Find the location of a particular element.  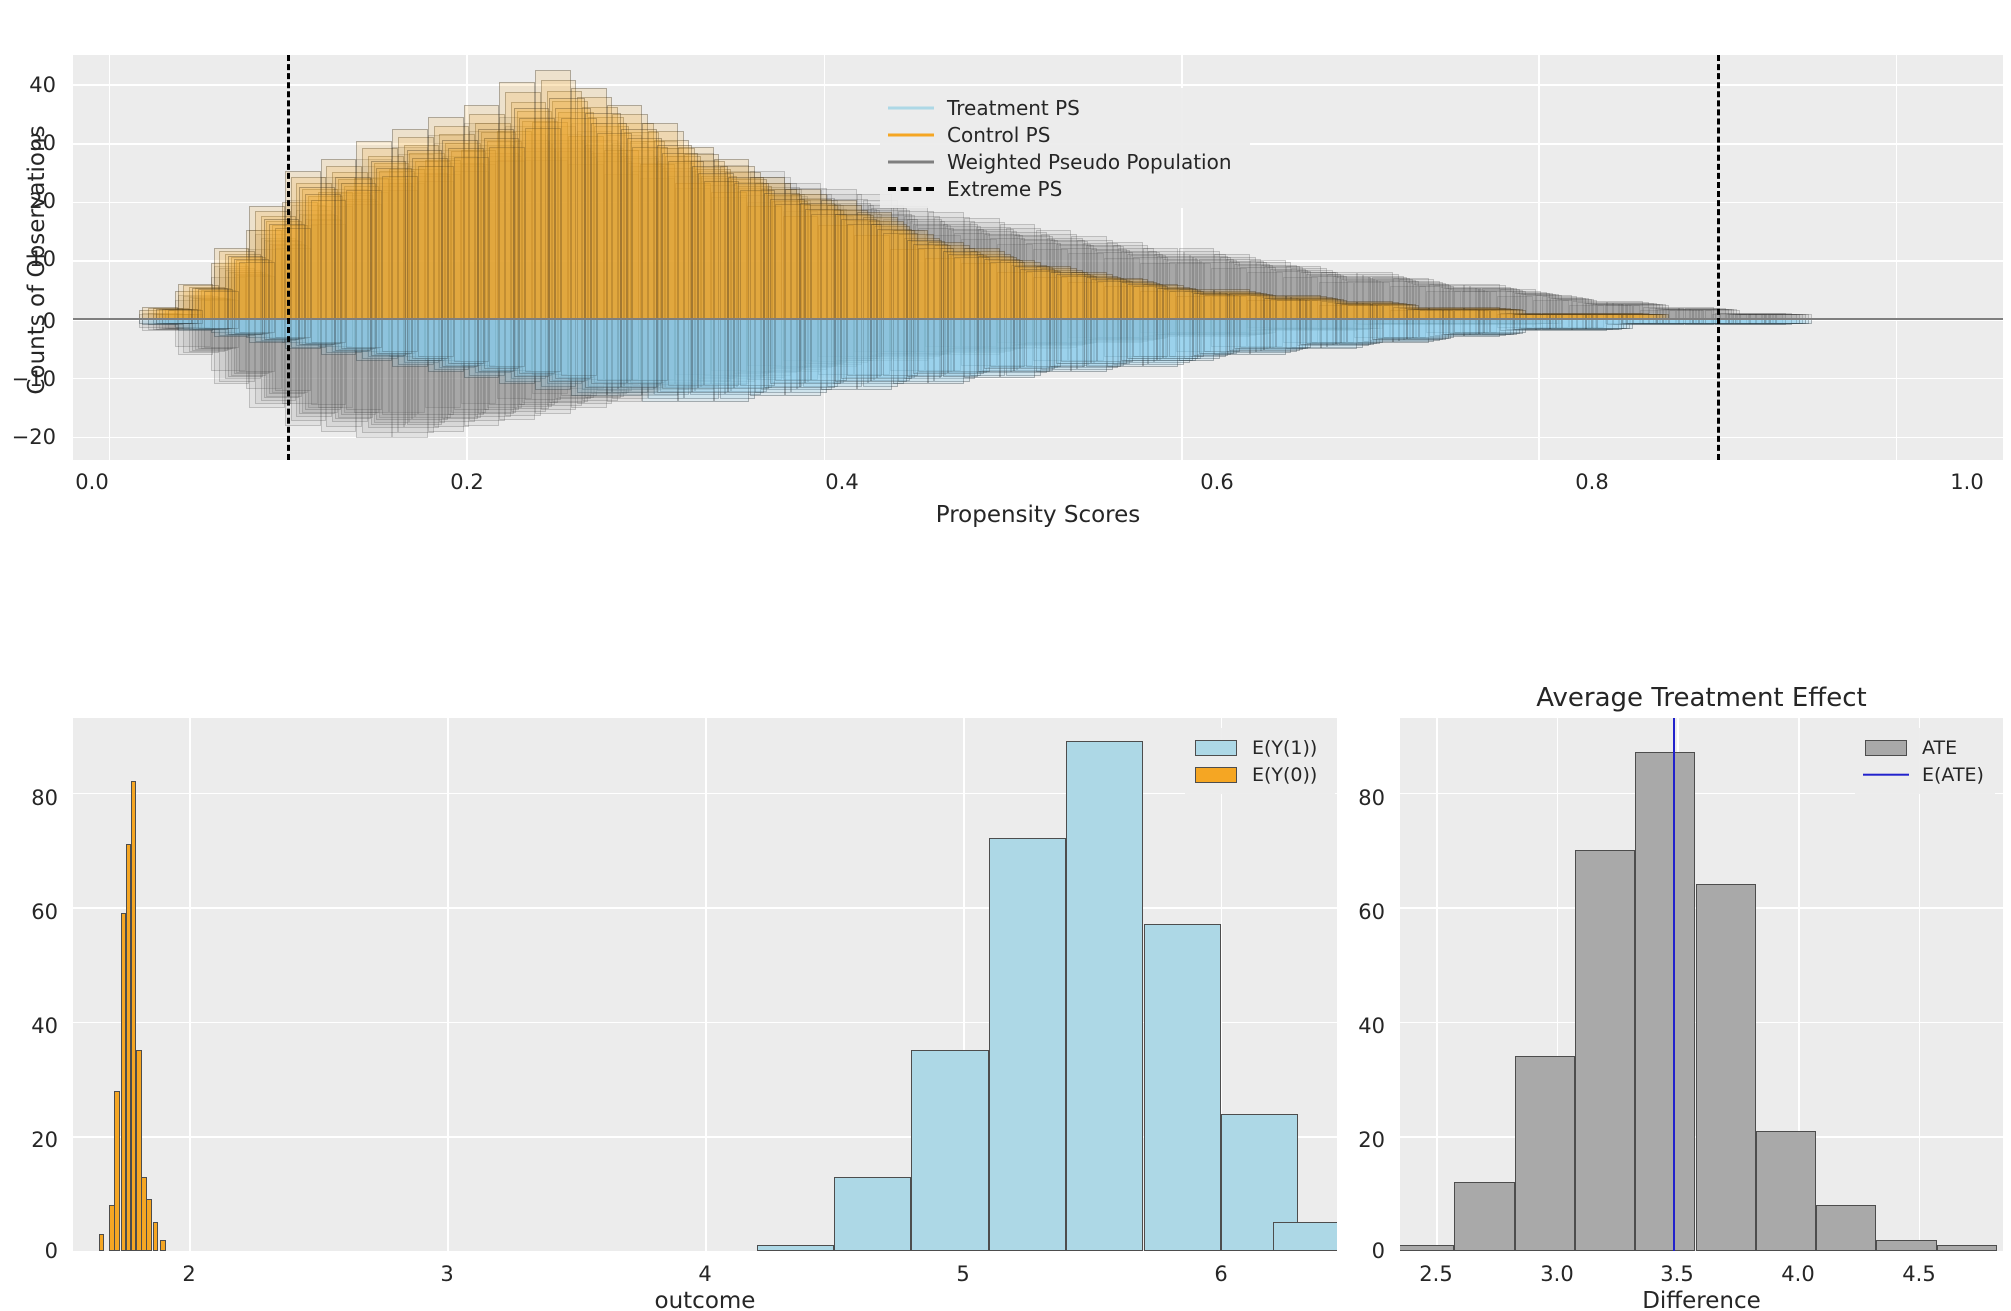

bl-bar-EY0 is located at coordinates (163, 1245).